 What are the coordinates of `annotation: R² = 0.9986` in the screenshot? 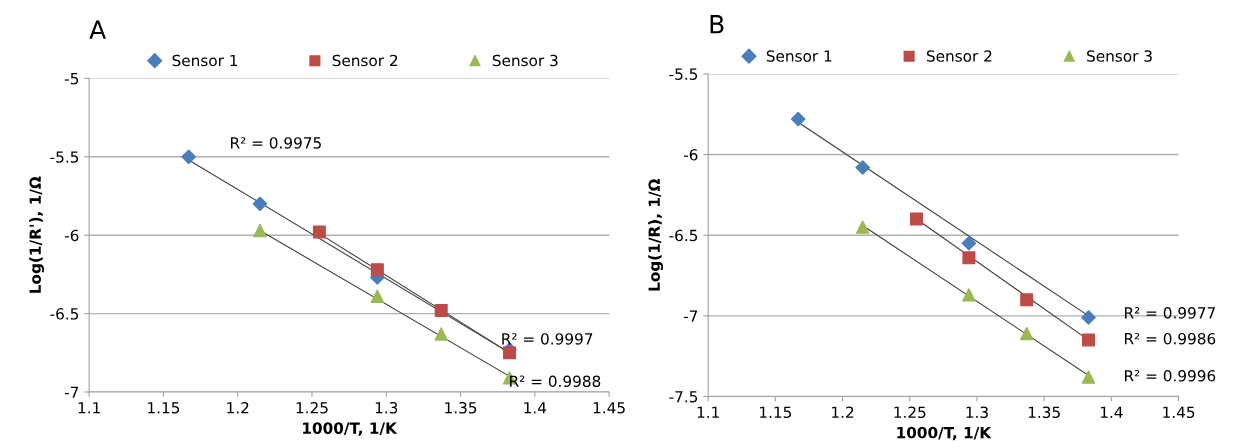 It's located at (1170, 338).